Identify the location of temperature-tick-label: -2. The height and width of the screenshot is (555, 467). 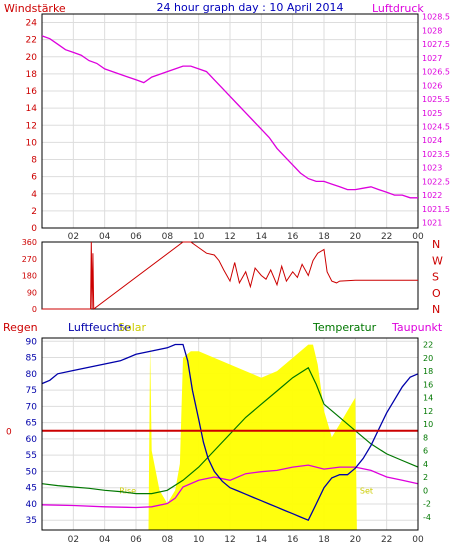
(427, 504).